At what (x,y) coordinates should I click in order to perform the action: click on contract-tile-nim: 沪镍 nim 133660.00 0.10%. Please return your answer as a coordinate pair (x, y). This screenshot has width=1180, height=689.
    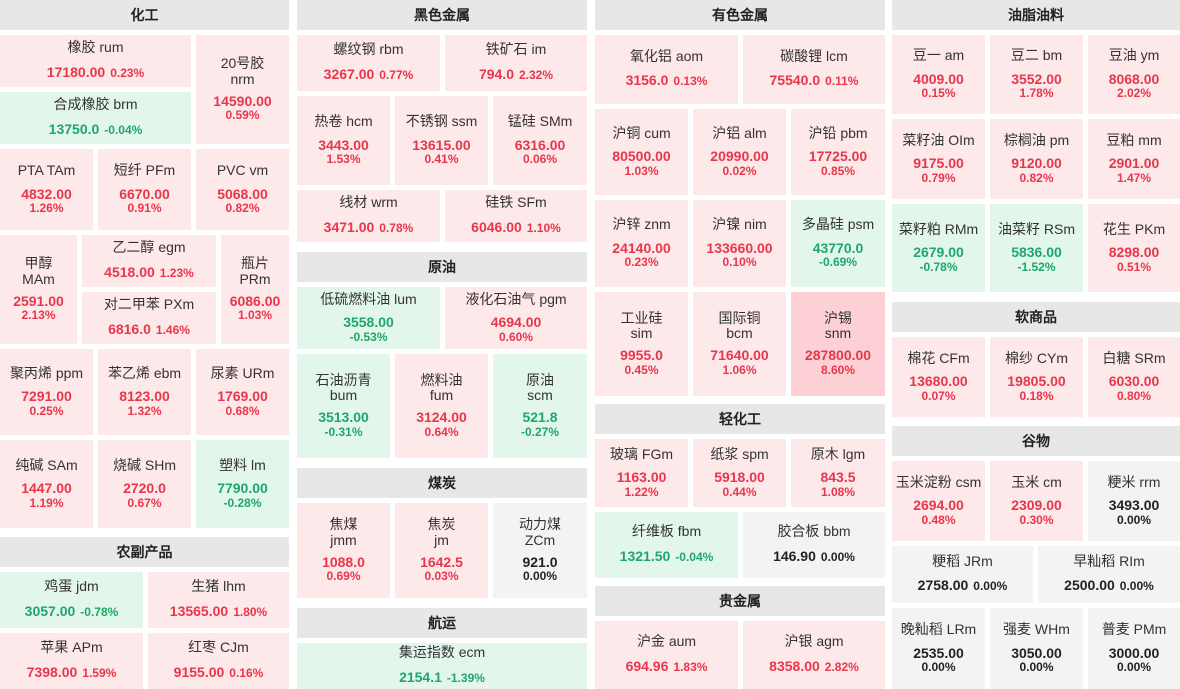
    Looking at the image, I should click on (739, 243).